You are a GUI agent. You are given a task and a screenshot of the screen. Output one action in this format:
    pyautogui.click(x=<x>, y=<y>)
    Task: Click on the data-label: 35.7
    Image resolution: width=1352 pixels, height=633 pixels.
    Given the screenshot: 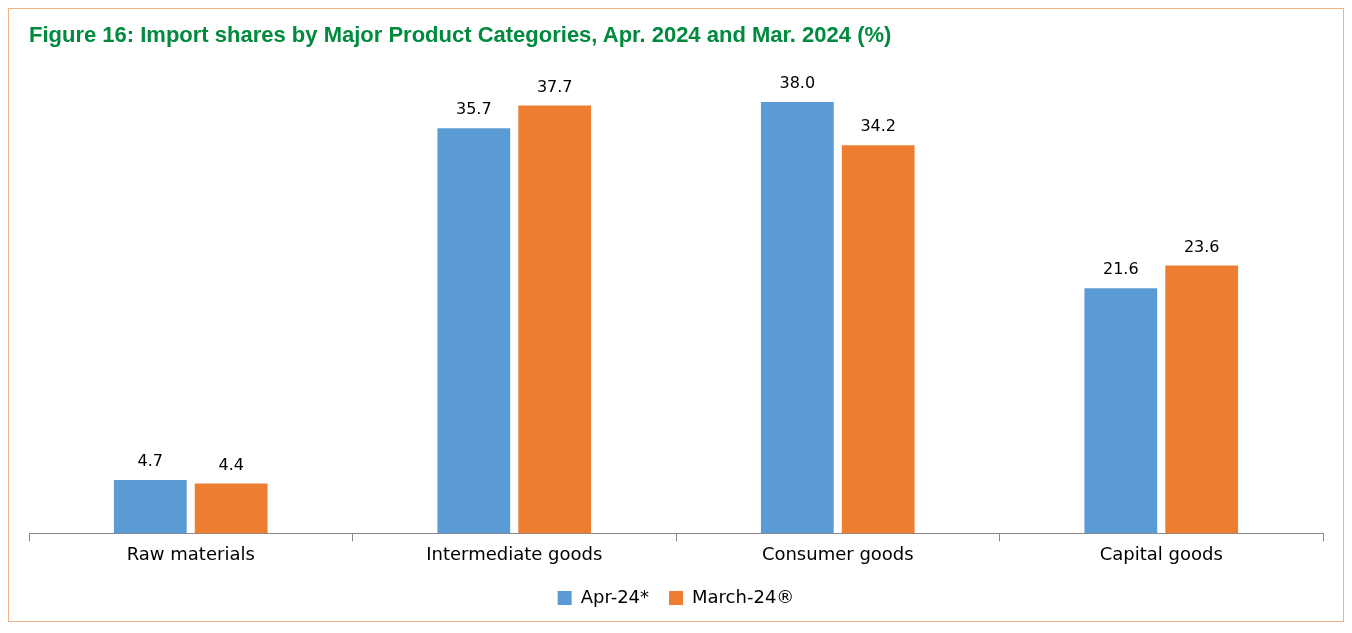 What is the action you would take?
    pyautogui.click(x=474, y=109)
    